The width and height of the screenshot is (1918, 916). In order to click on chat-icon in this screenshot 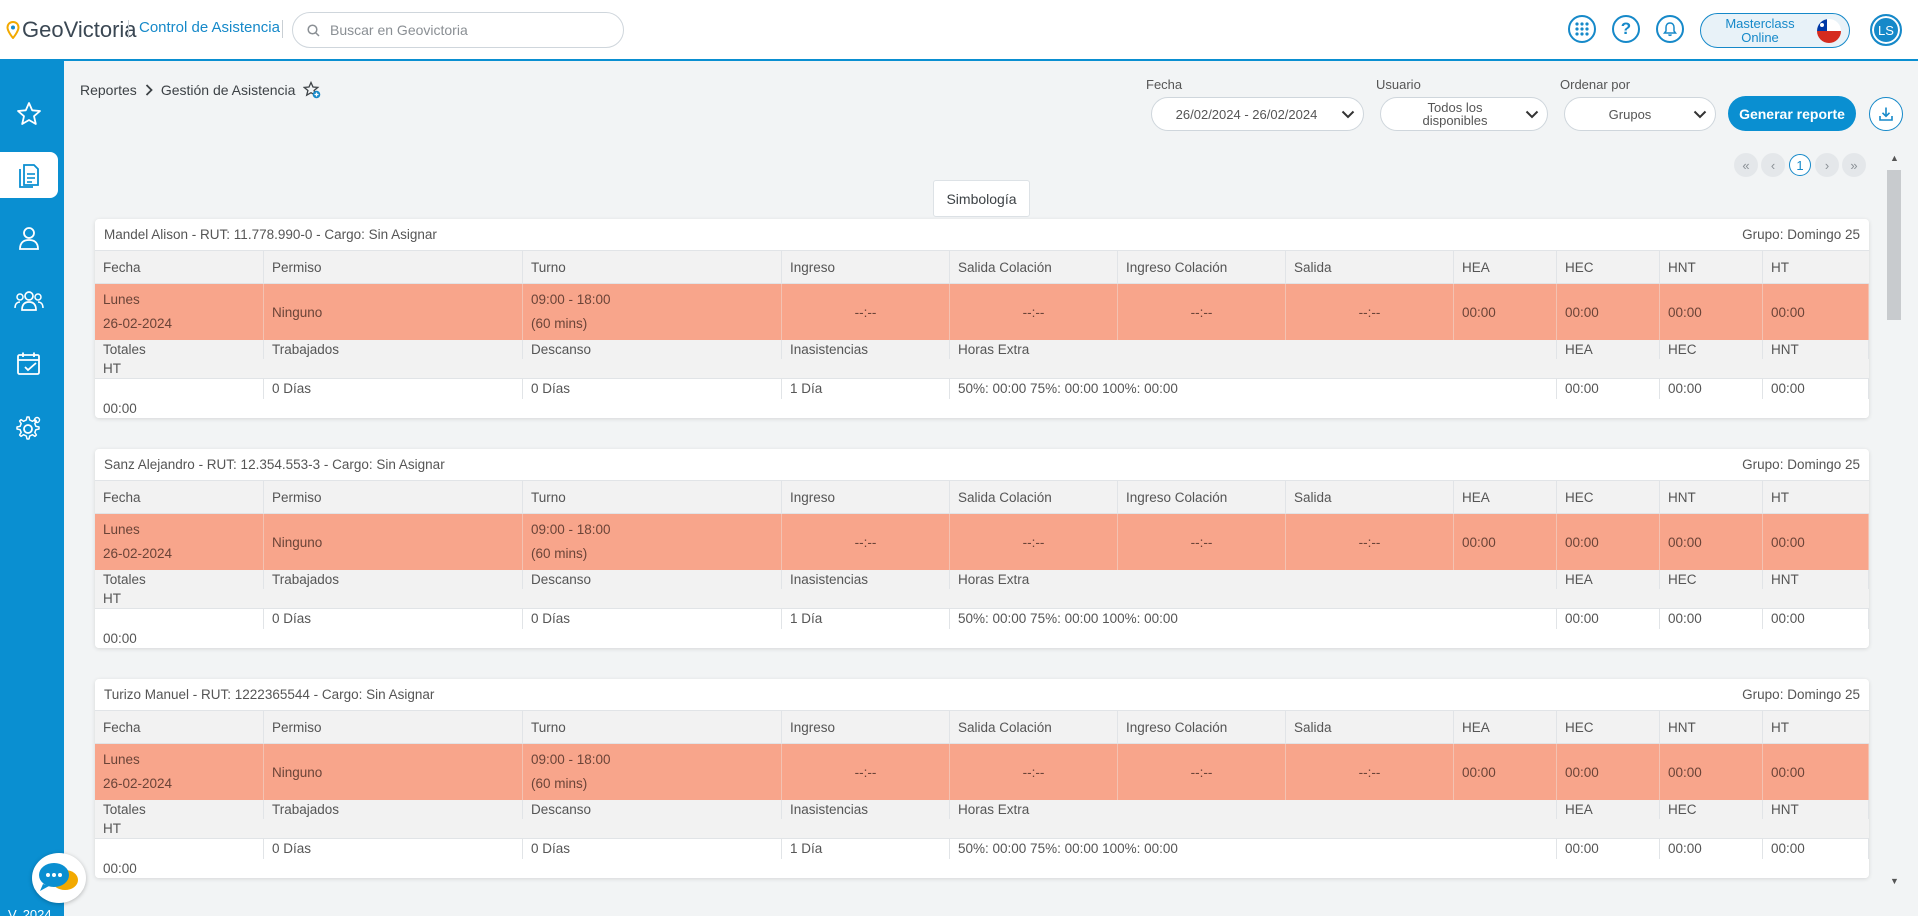, I will do `click(58, 877)`.